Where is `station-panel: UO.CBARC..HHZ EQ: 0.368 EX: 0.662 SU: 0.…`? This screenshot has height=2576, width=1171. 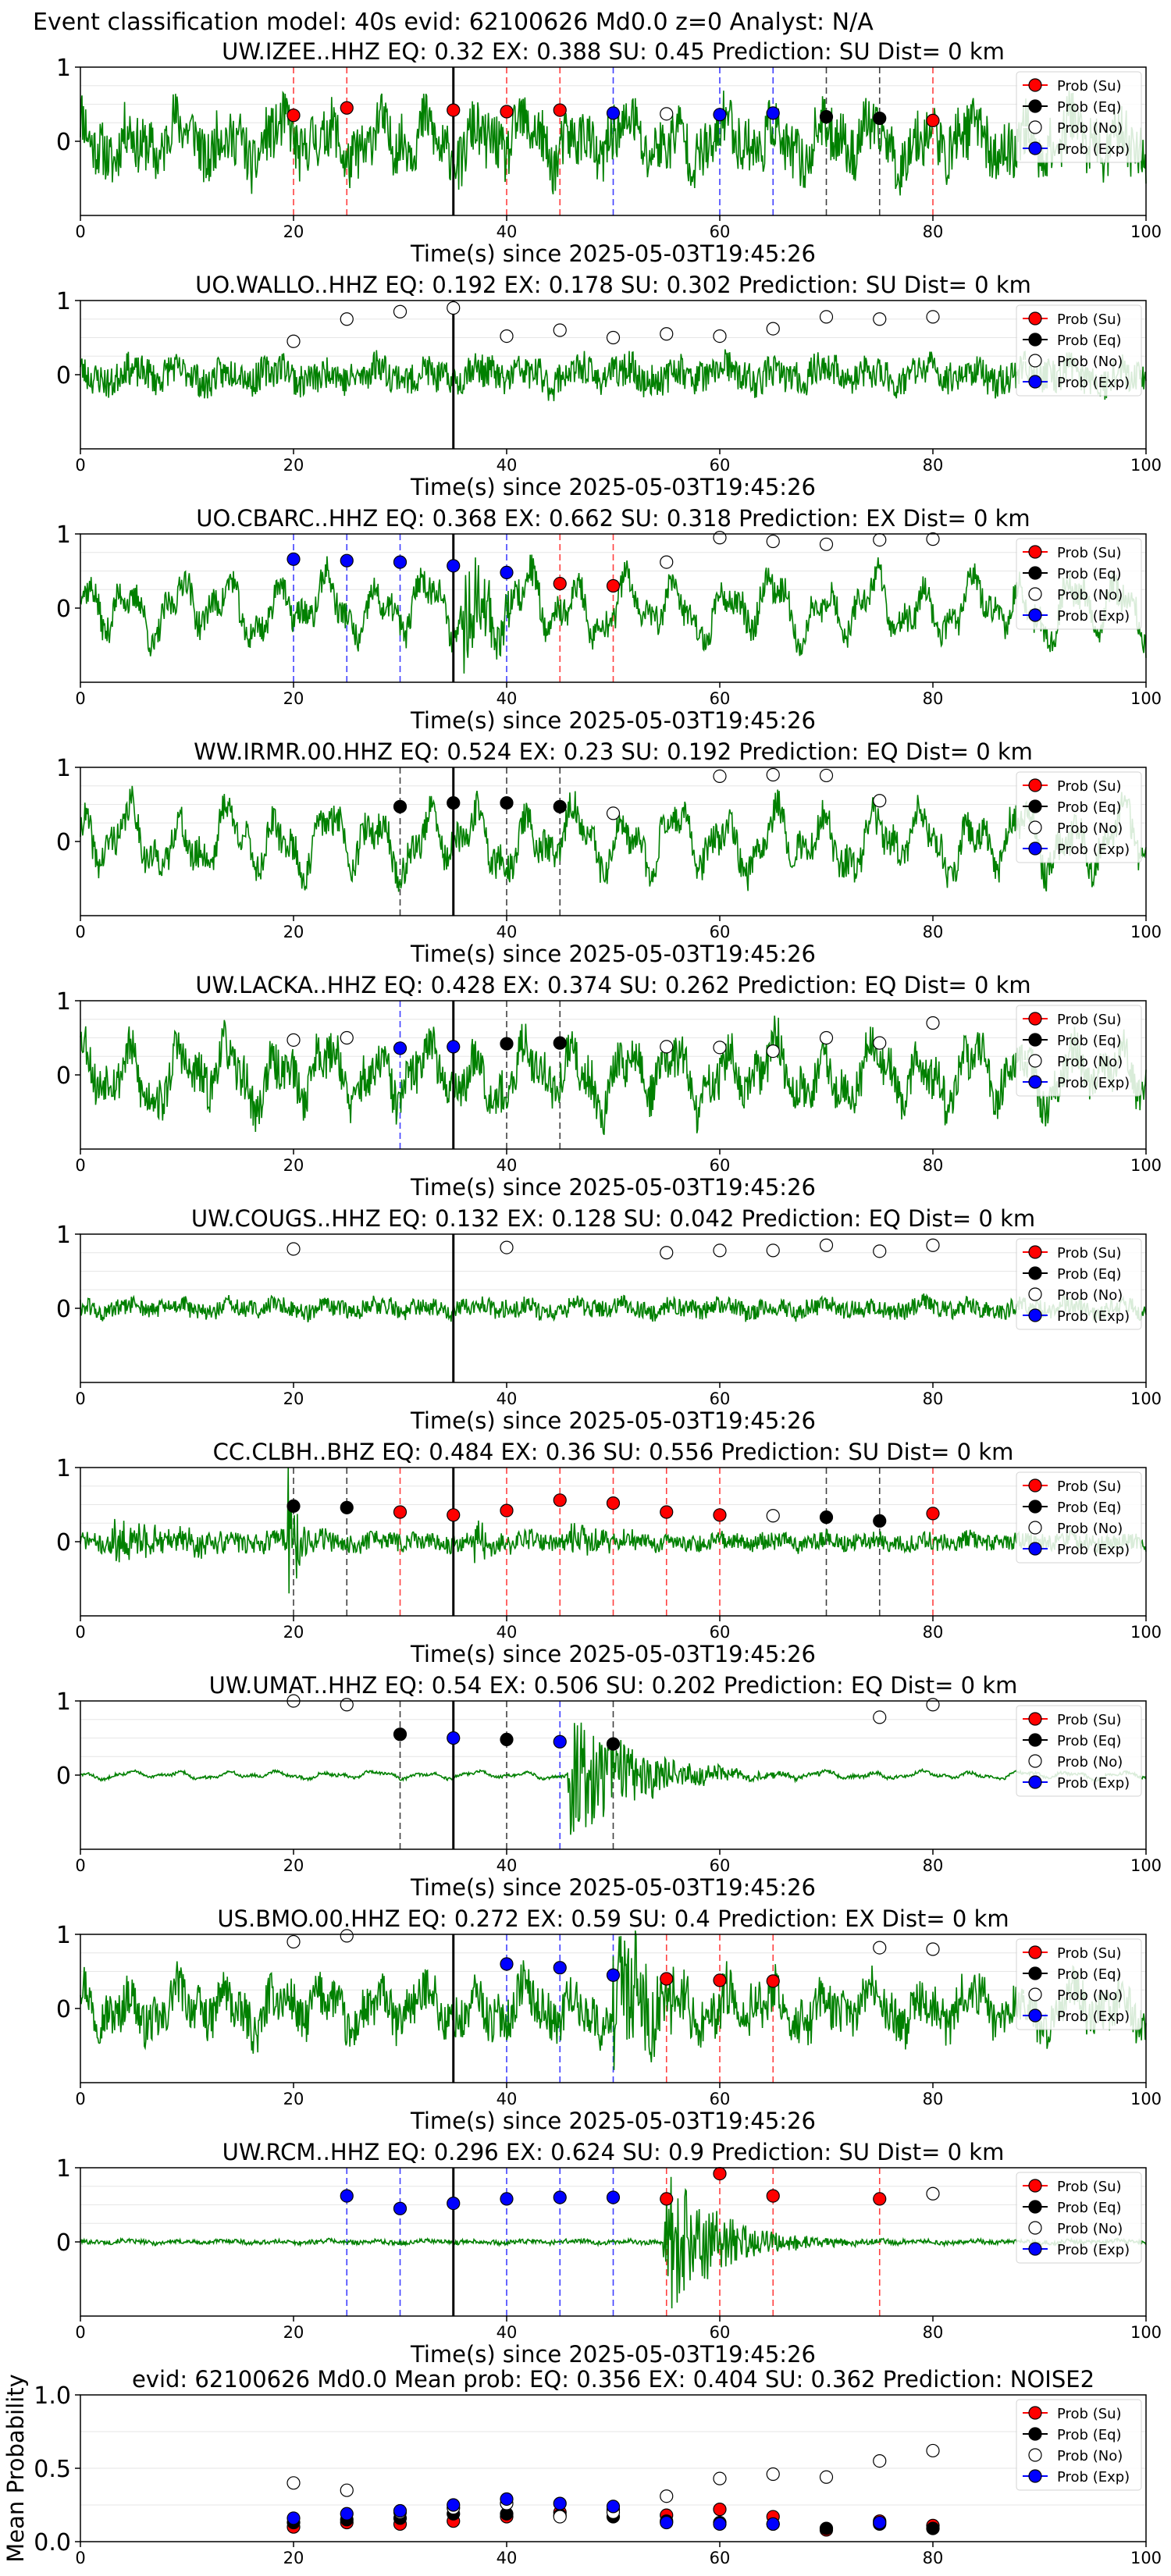 station-panel: UO.CBARC..HHZ EQ: 0.368 EX: 0.662 SU: 0.… is located at coordinates (609, 619).